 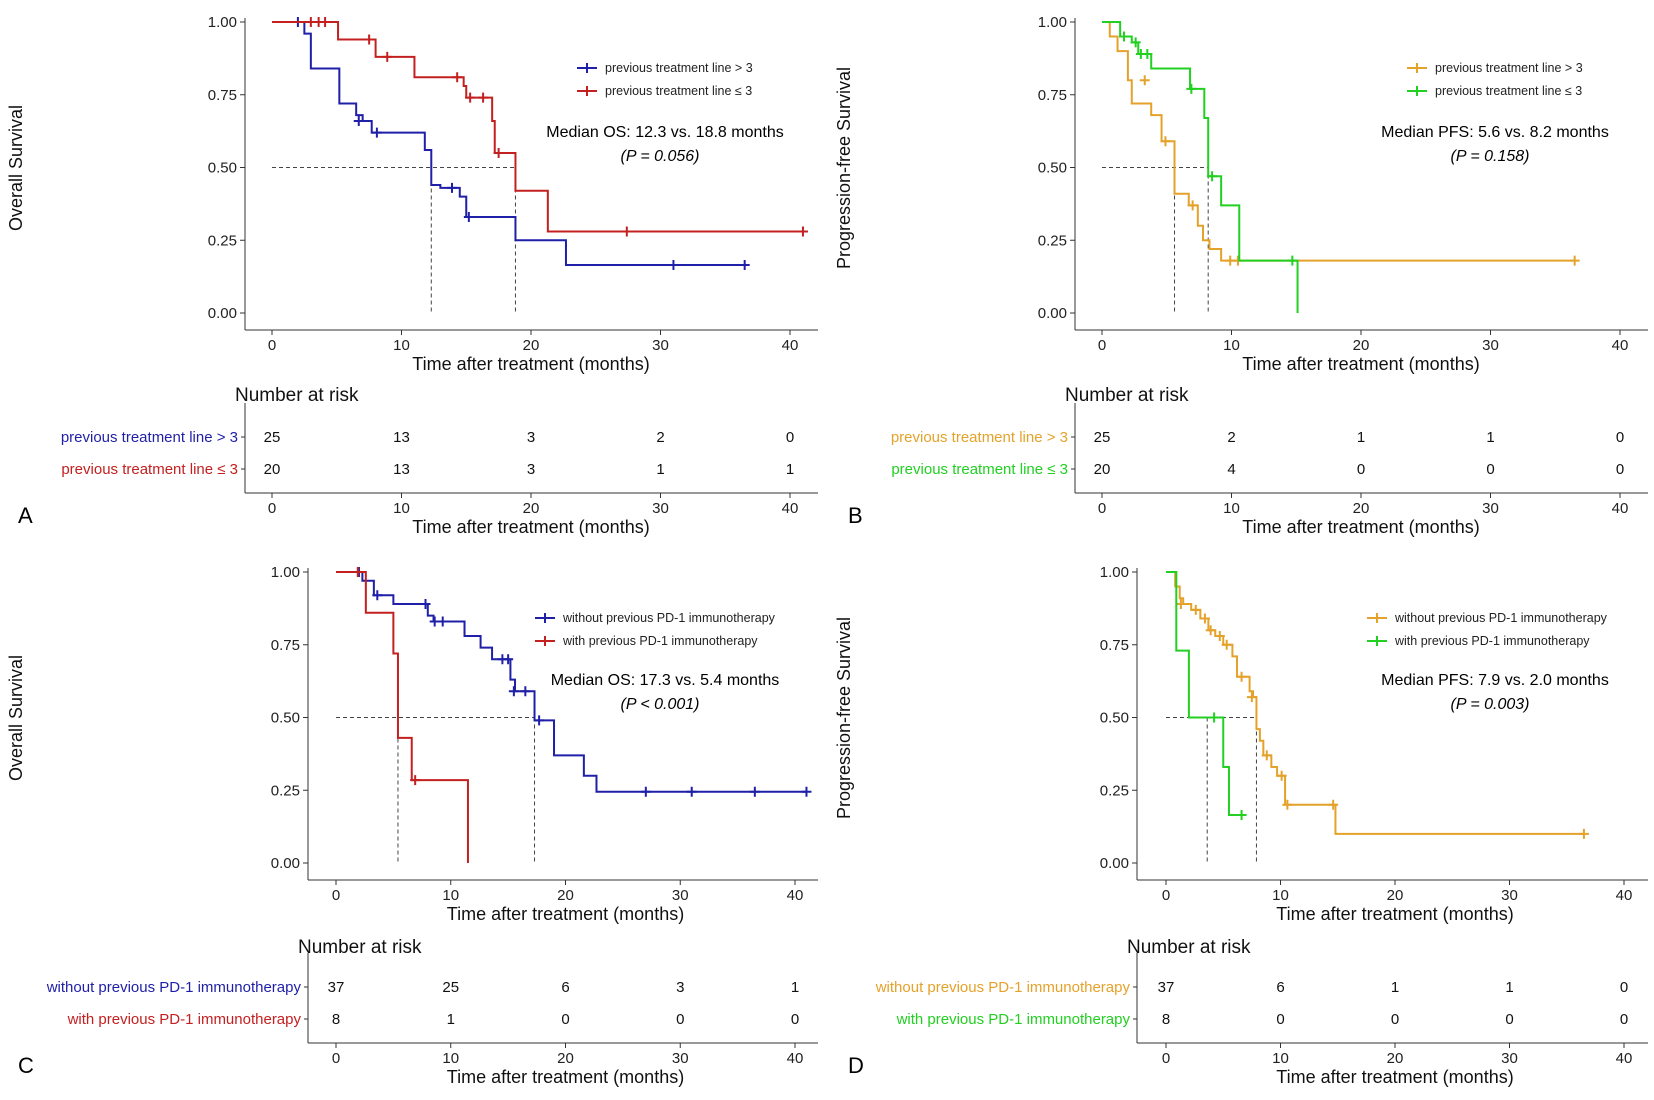 What do you see at coordinates (336, 895) in the screenshot?
I see `x-tick-label: 0` at bounding box center [336, 895].